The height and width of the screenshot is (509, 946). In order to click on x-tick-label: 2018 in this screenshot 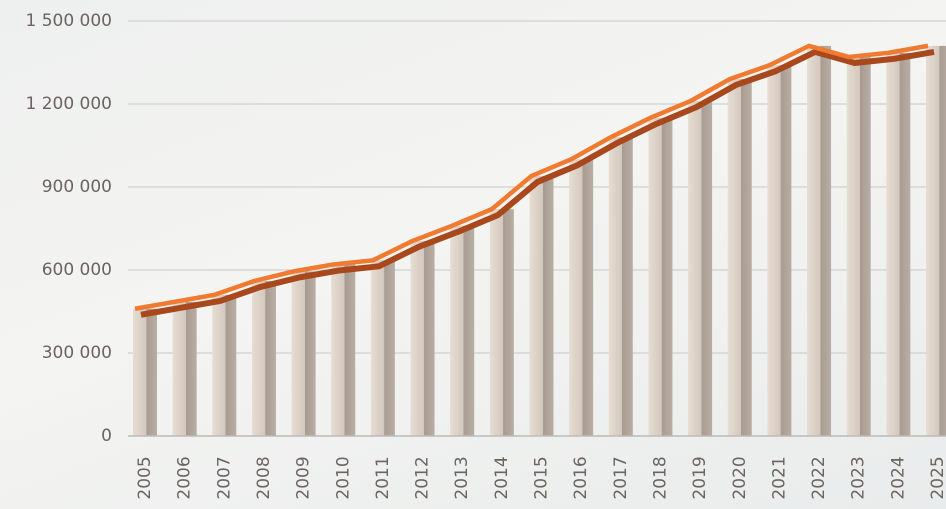, I will do `click(660, 477)`.